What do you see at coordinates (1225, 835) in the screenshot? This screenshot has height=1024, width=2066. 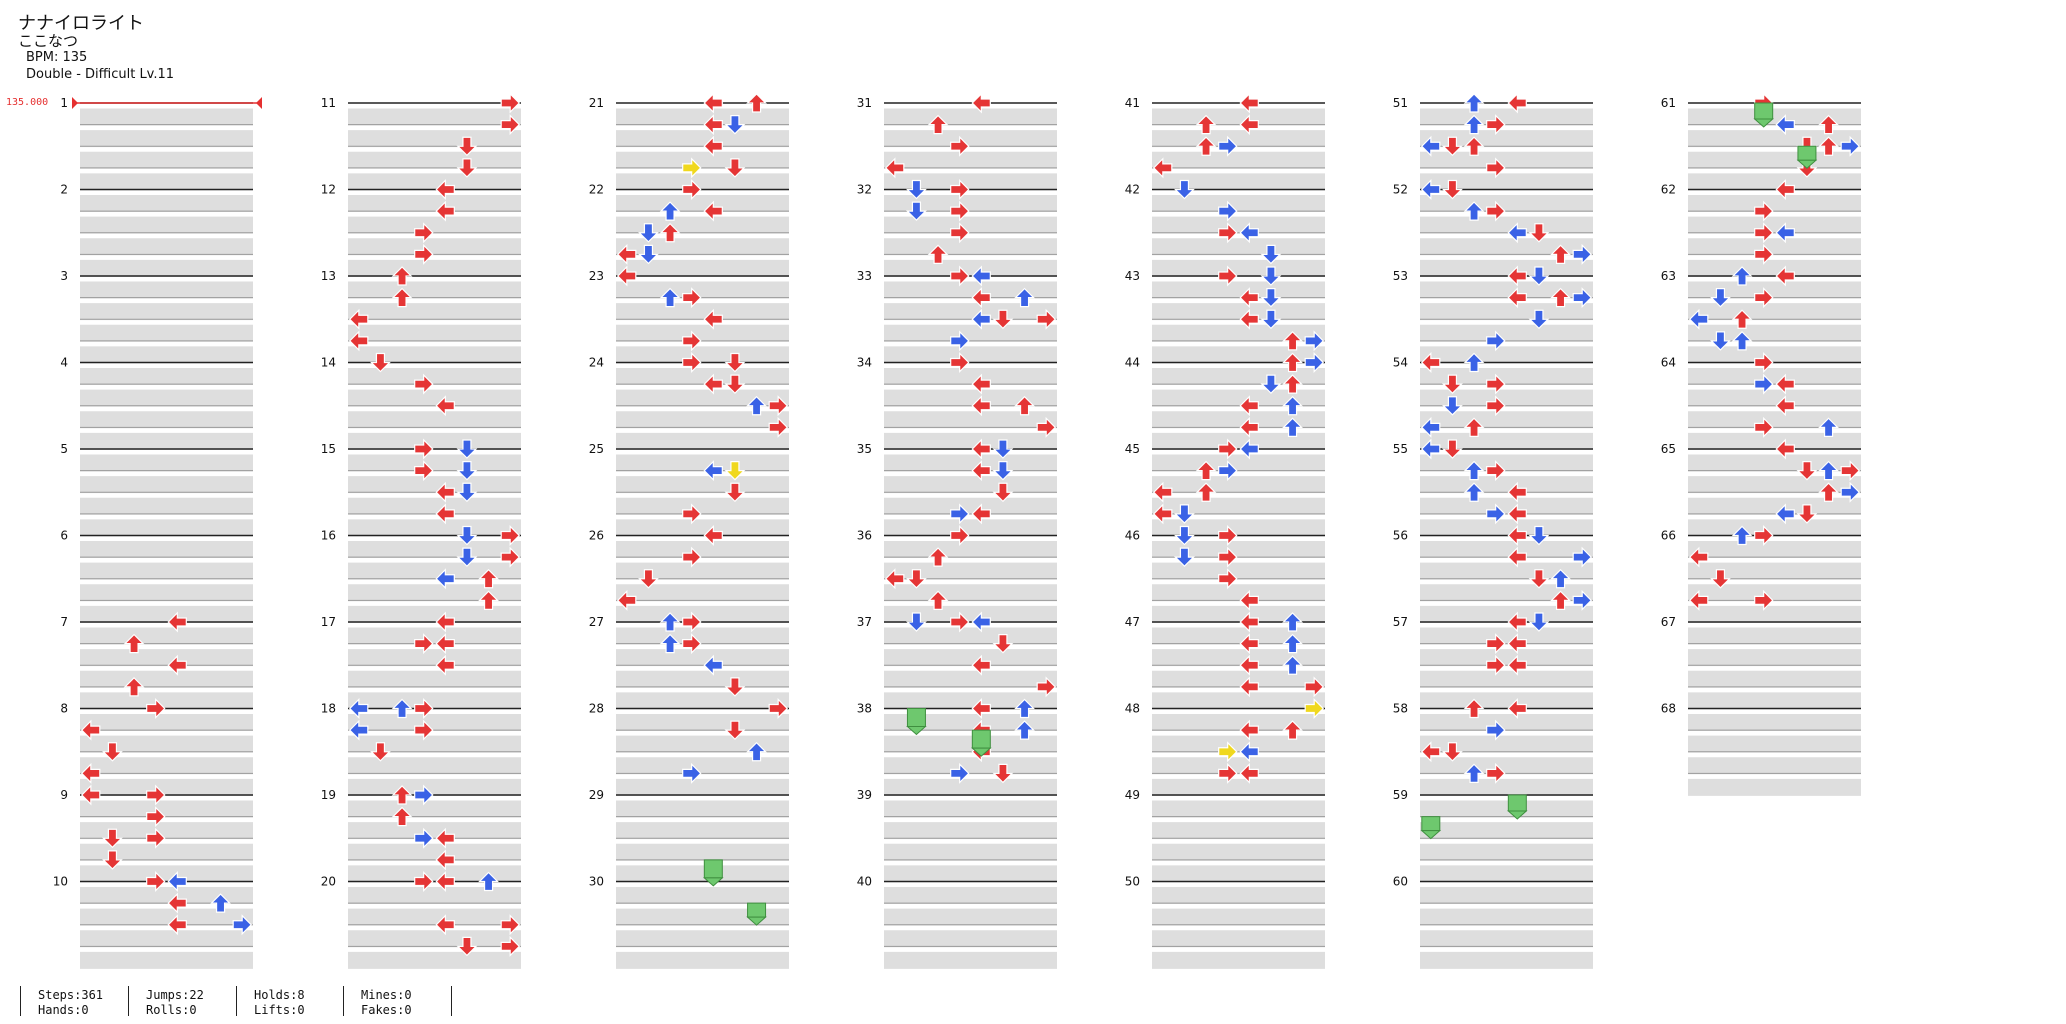 I see `measure-49: 49` at bounding box center [1225, 835].